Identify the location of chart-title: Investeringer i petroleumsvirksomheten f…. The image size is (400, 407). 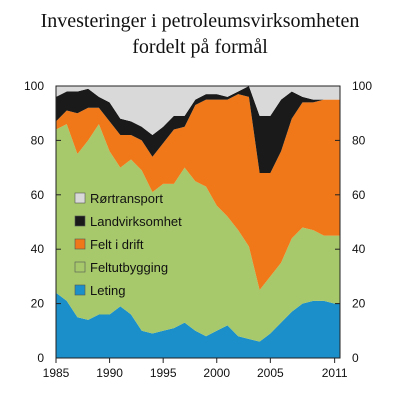
(200, 34).